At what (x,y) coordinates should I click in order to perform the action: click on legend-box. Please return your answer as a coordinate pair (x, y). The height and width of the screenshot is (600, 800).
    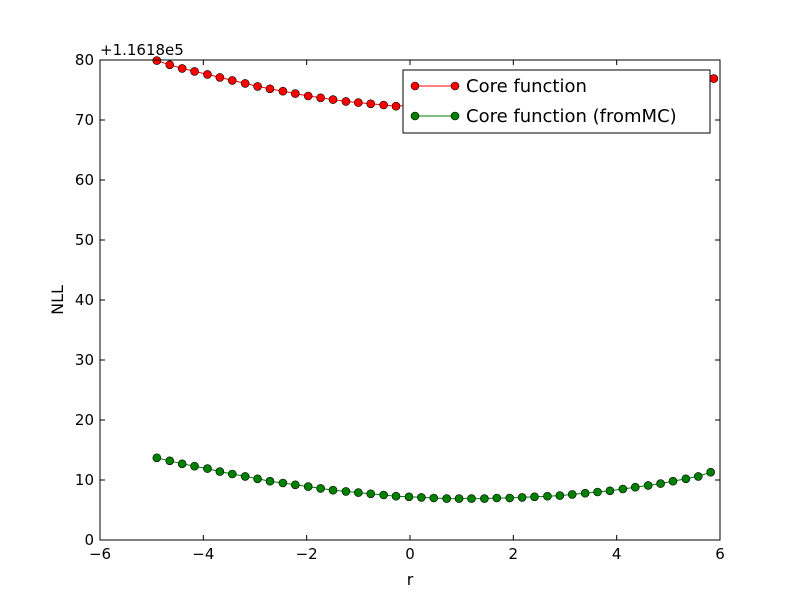
    Looking at the image, I should click on (556, 101).